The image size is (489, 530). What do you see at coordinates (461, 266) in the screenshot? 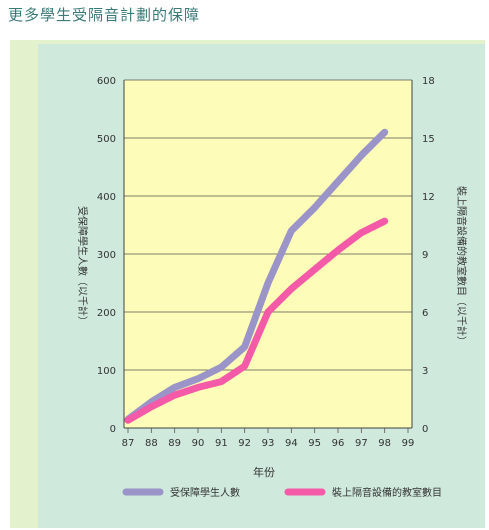
I see `y-axis-right-label: 裝上隔音設備的教室數目（以千計）` at bounding box center [461, 266].